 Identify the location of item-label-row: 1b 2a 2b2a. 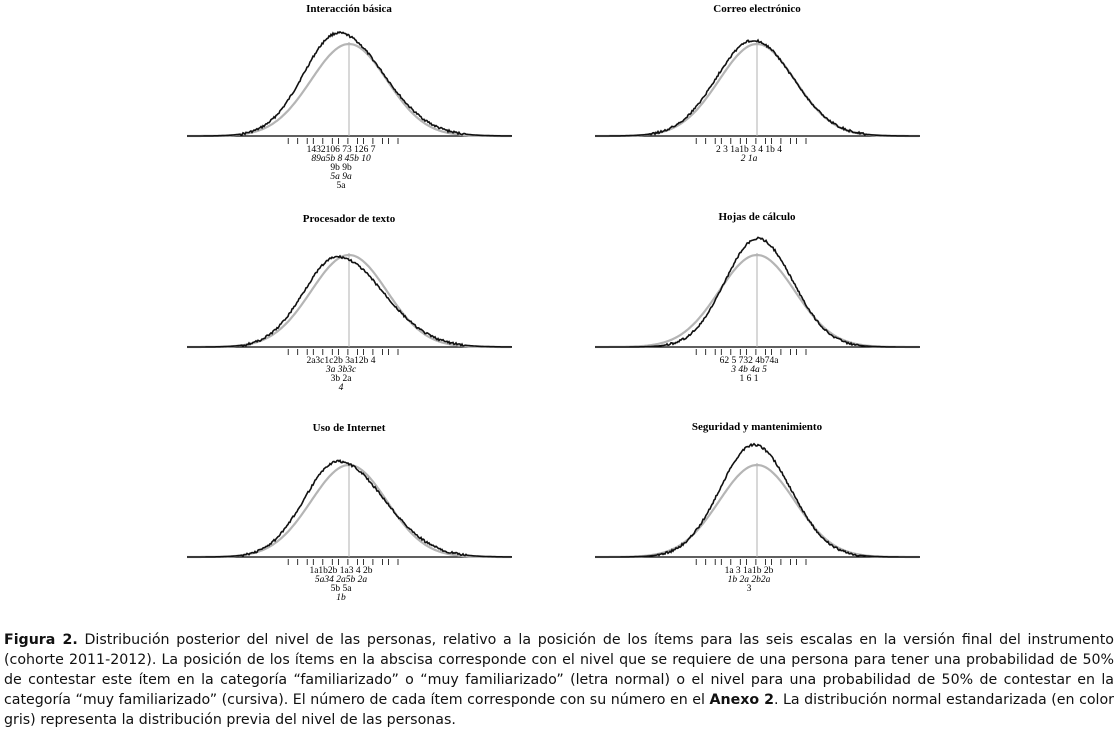
(749, 580).